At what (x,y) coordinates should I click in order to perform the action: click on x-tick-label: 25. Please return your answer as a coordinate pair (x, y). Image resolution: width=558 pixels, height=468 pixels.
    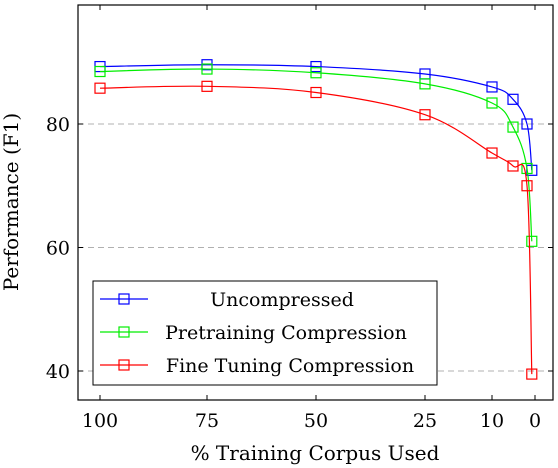
    Looking at the image, I should click on (425, 421).